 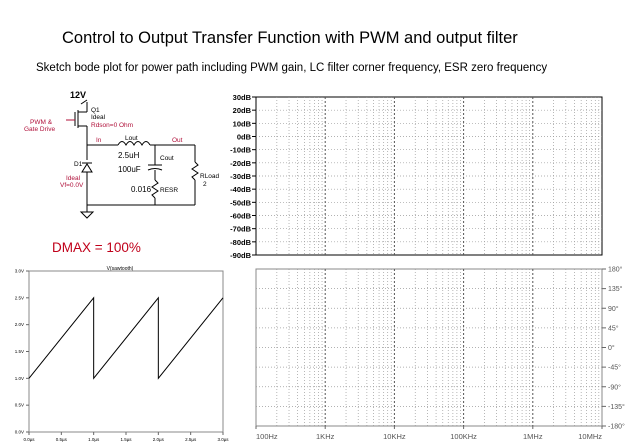 I want to click on esr-resistor, so click(x=155, y=189).